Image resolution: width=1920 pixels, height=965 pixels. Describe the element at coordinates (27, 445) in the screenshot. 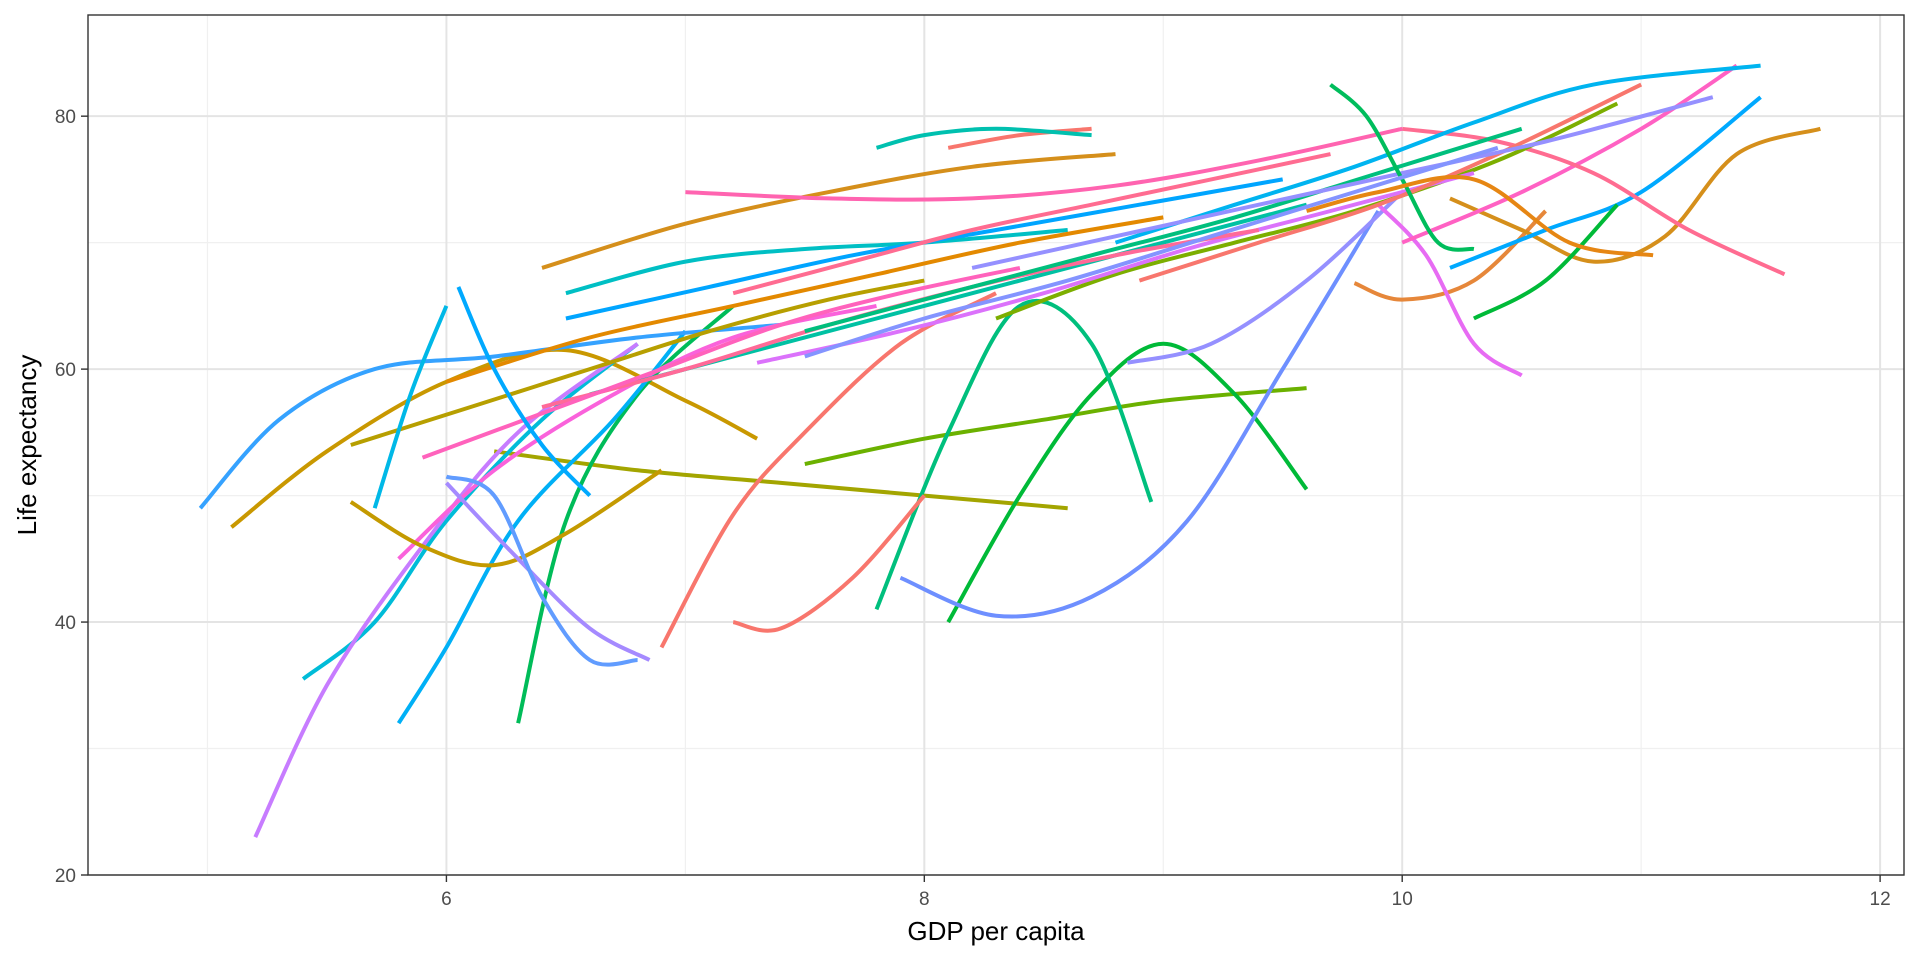

I see `y-axis-title: Life expectancy` at that location.